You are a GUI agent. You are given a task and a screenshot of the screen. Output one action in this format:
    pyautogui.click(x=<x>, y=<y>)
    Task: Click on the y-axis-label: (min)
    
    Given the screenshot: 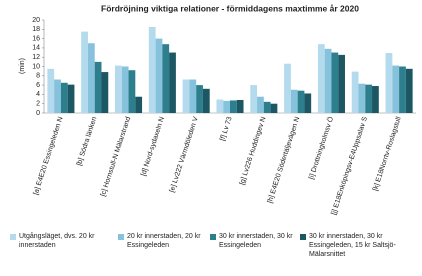 What is the action you would take?
    pyautogui.click(x=22, y=66)
    